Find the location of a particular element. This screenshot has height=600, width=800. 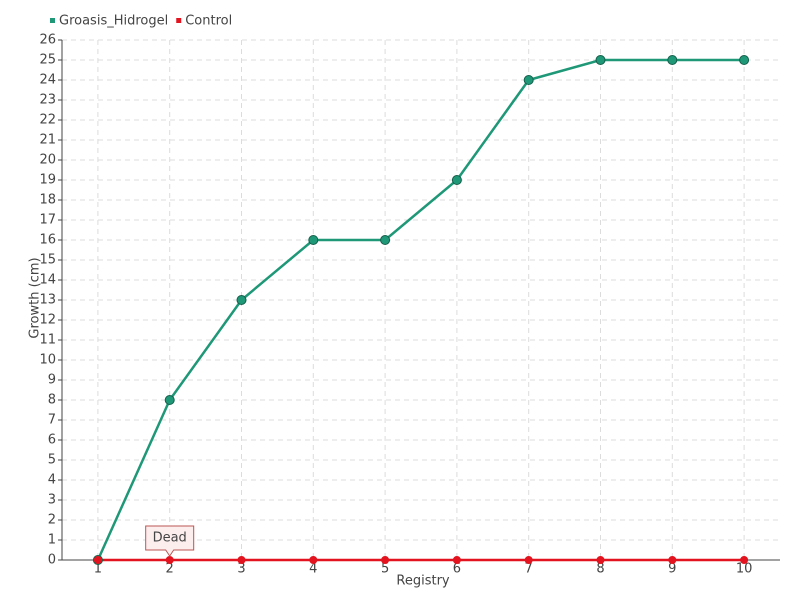

y-tick-label: 1 is located at coordinates (52, 540).